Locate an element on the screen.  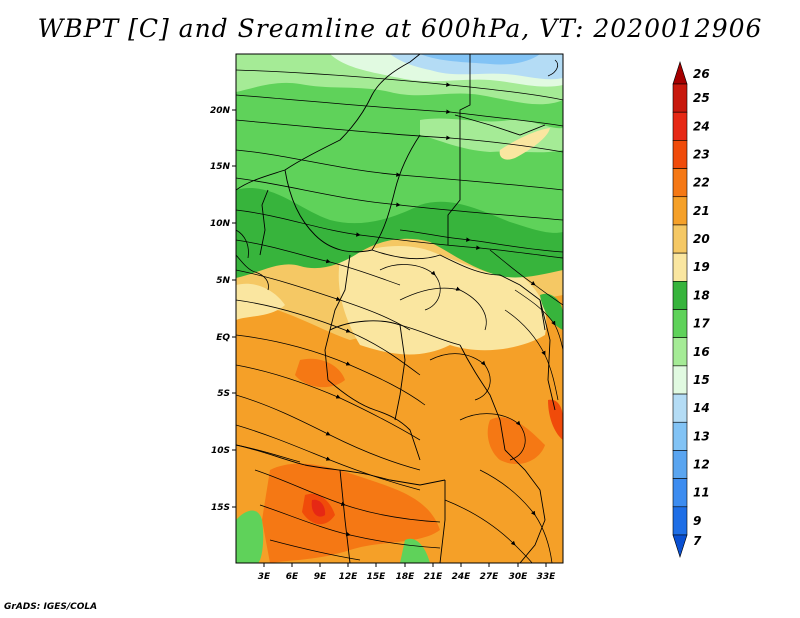
colorbar-label: 26 is located at coordinates (701, 74).